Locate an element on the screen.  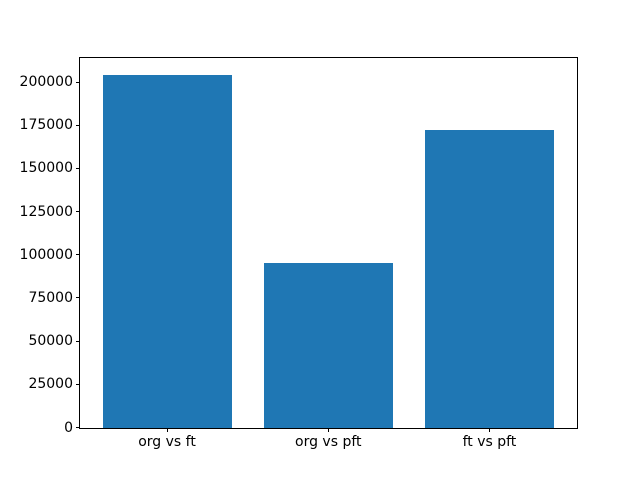
y-tick-label: 125000 is located at coordinates (46, 211).